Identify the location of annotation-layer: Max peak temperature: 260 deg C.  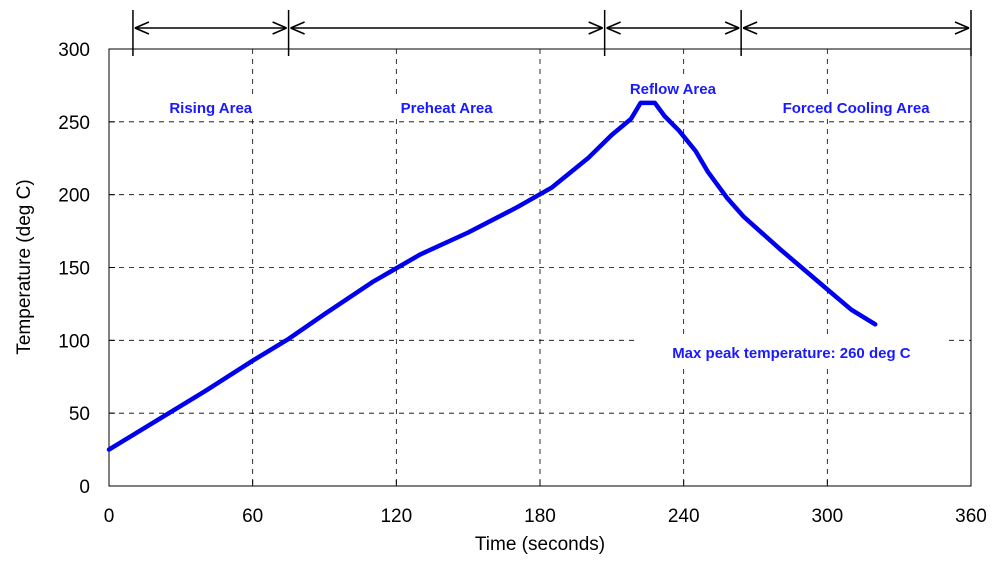
(791, 351).